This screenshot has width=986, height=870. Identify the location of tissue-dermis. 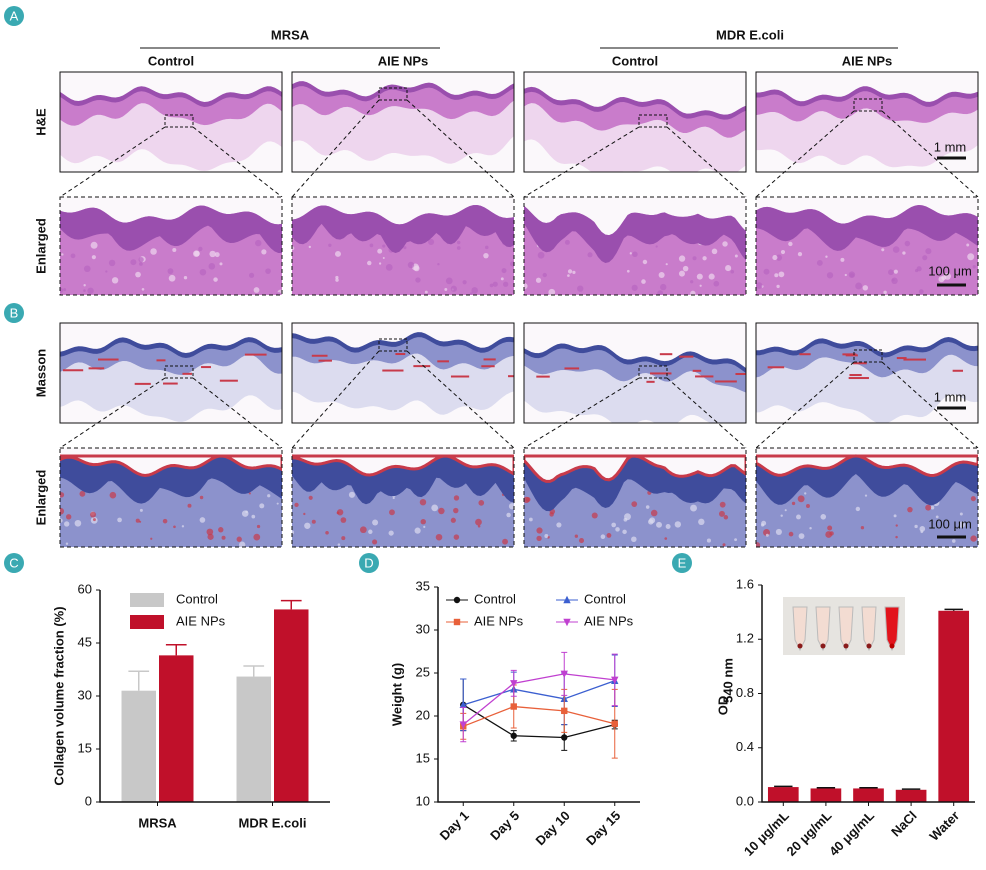
(867, 106).